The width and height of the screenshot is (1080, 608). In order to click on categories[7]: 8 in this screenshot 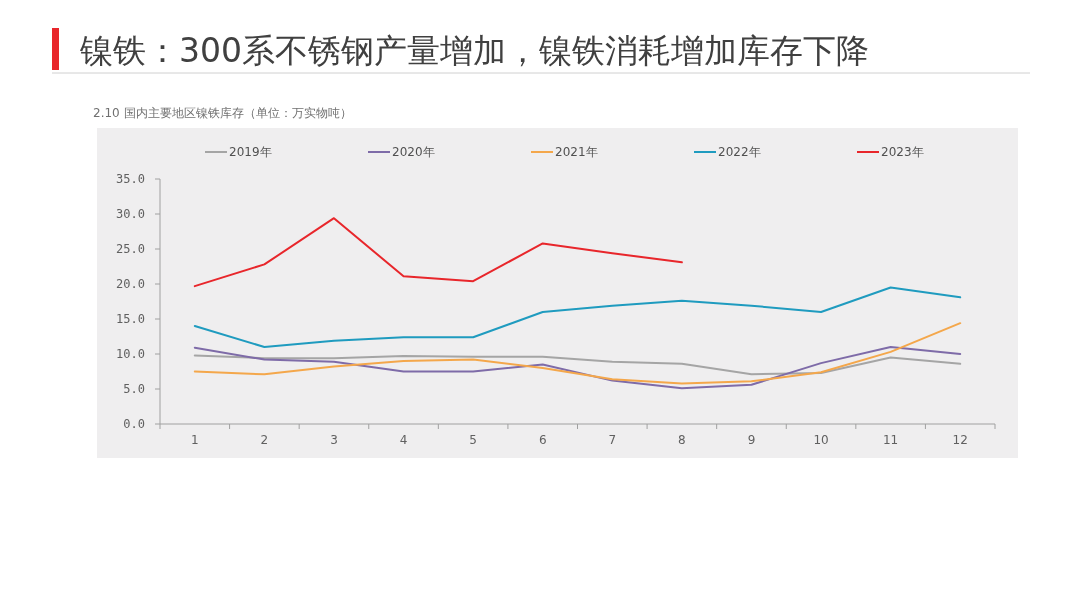, I will do `click(682, 440)`.